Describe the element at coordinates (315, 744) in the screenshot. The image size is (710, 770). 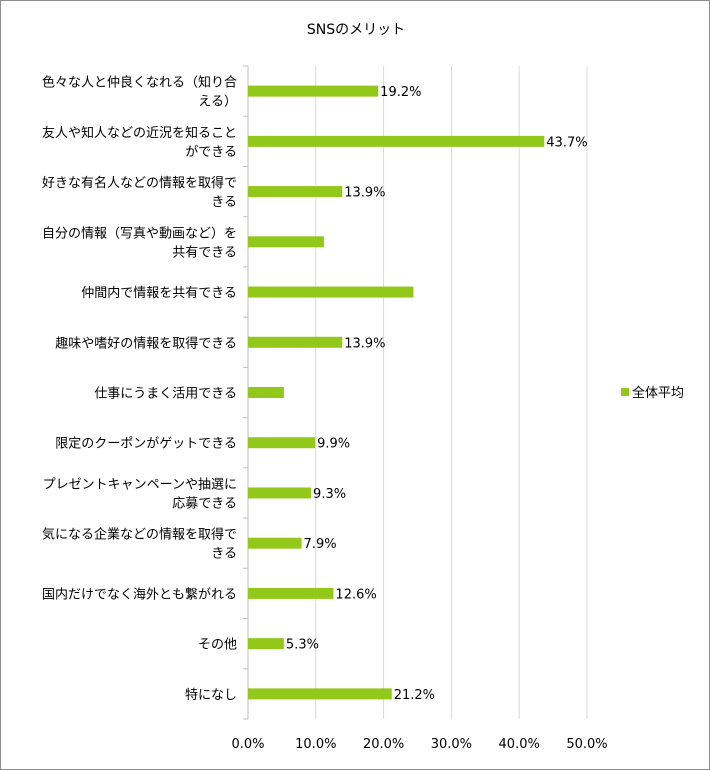
I see `x-tick-label: 10.0%` at that location.